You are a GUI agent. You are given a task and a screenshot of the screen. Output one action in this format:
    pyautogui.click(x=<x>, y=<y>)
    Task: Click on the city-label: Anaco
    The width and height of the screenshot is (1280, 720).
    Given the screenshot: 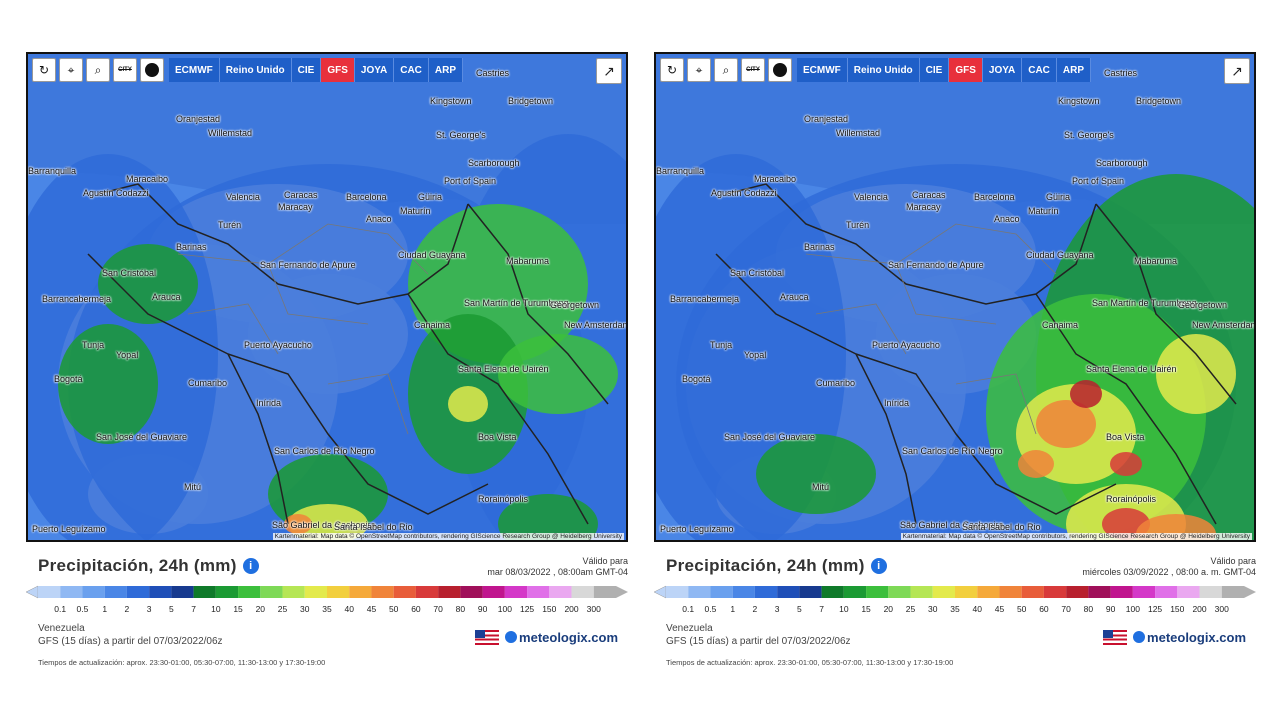 What is the action you would take?
    pyautogui.click(x=379, y=219)
    